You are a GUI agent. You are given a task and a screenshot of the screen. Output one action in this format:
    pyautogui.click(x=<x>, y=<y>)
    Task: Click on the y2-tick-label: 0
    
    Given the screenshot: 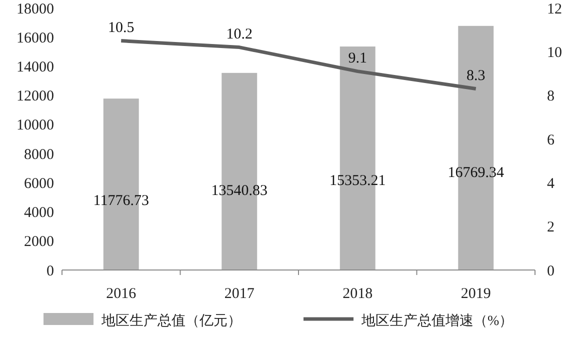 What is the action you would take?
    pyautogui.click(x=550, y=271)
    